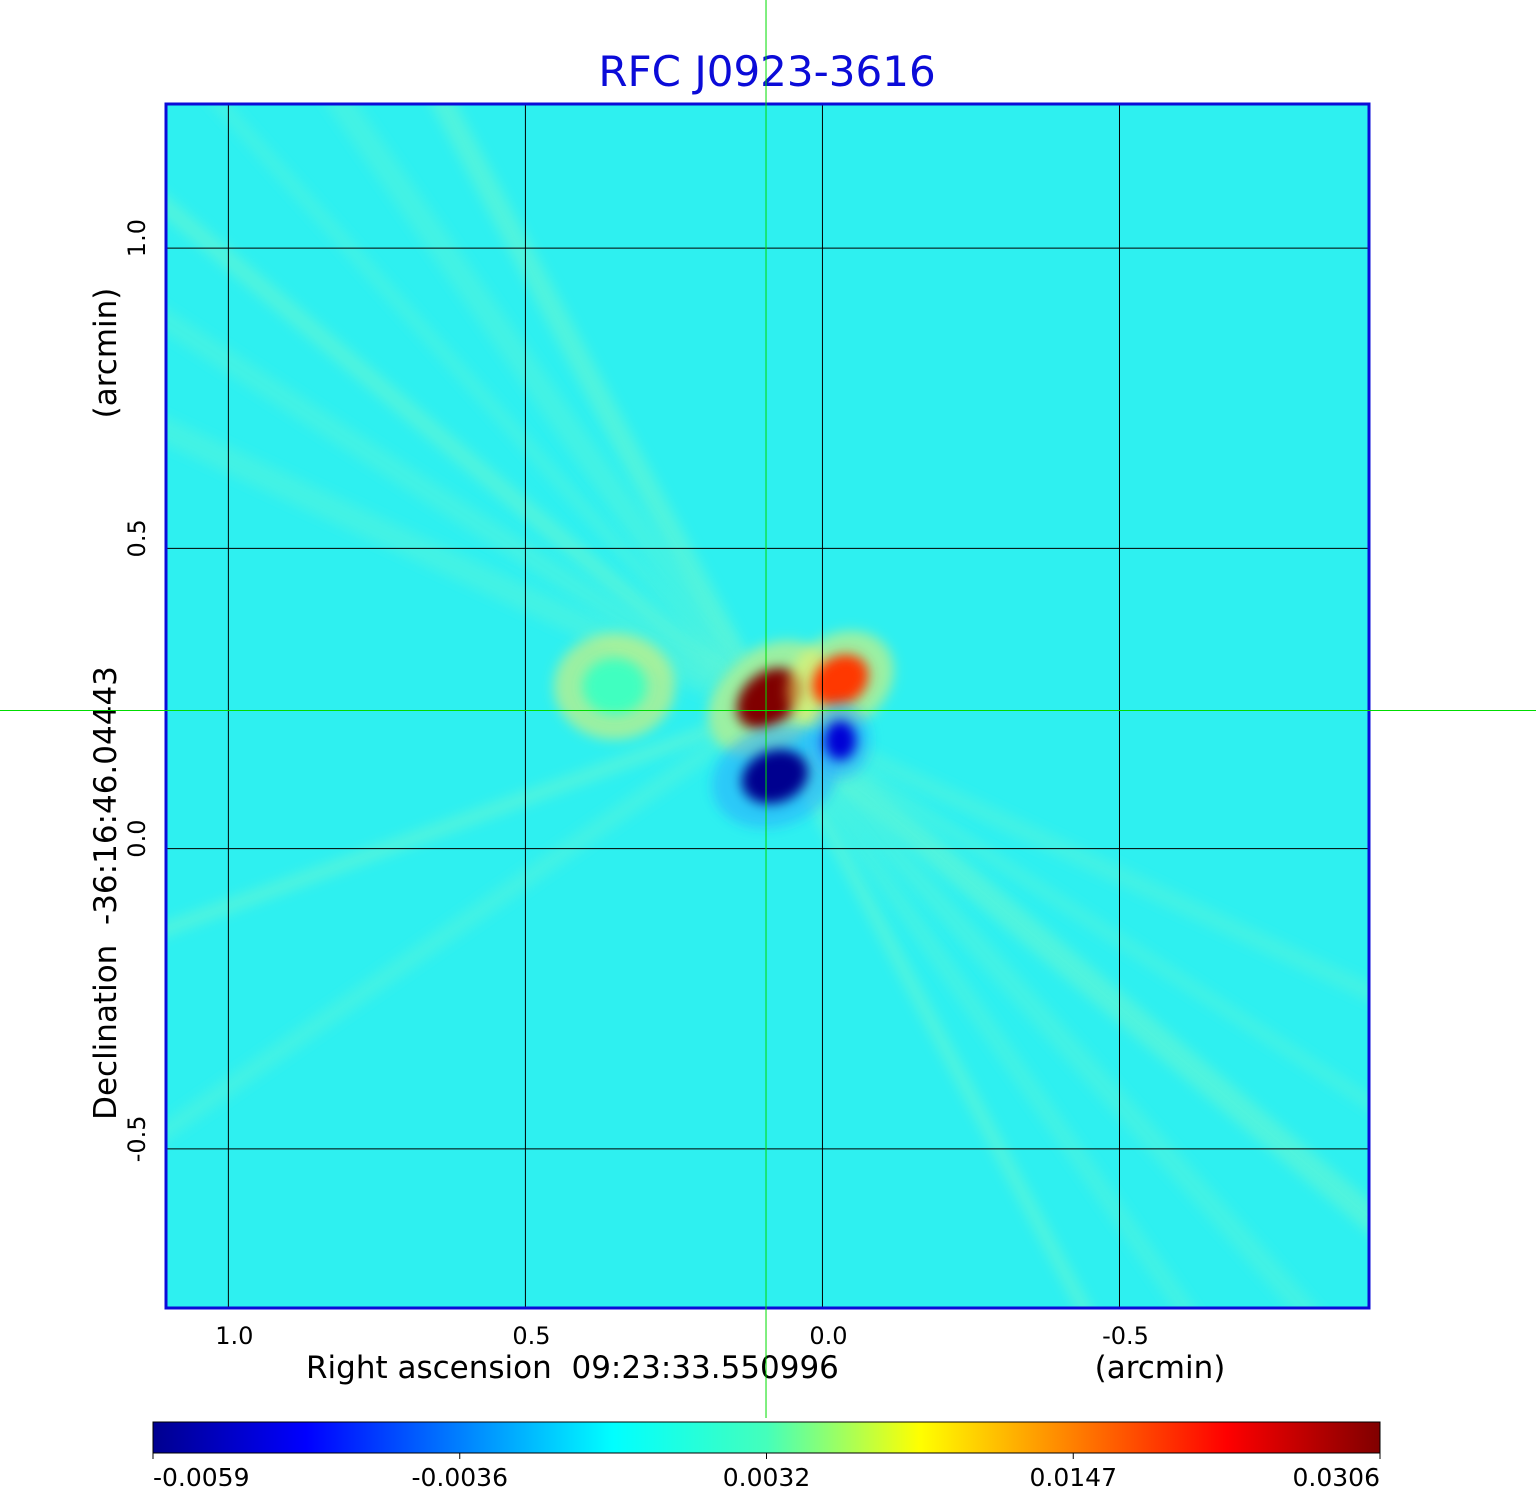  What do you see at coordinates (828, 1336) in the screenshot?
I see `x-tick-label: 0.0` at bounding box center [828, 1336].